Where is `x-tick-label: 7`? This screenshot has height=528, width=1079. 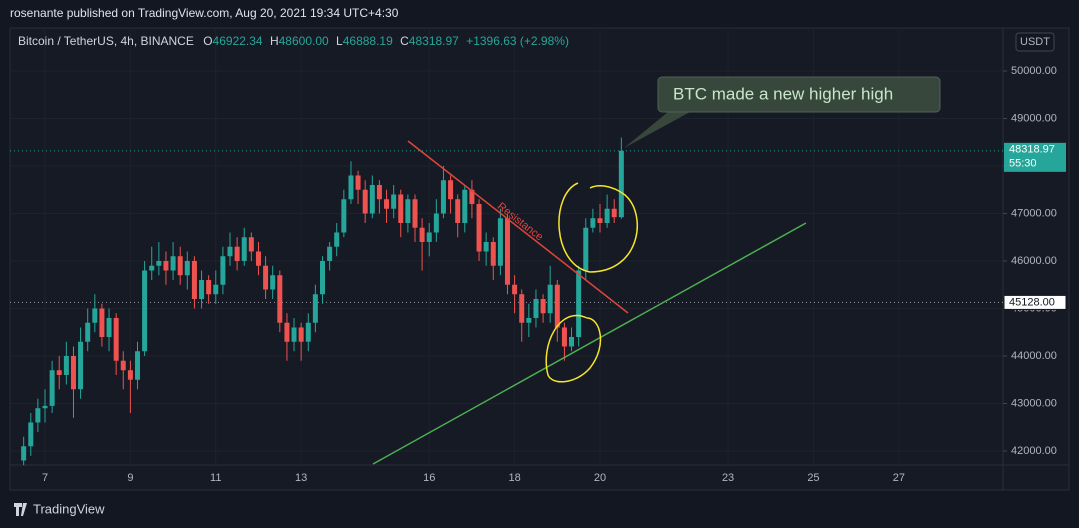 x-tick-label: 7 is located at coordinates (45, 478).